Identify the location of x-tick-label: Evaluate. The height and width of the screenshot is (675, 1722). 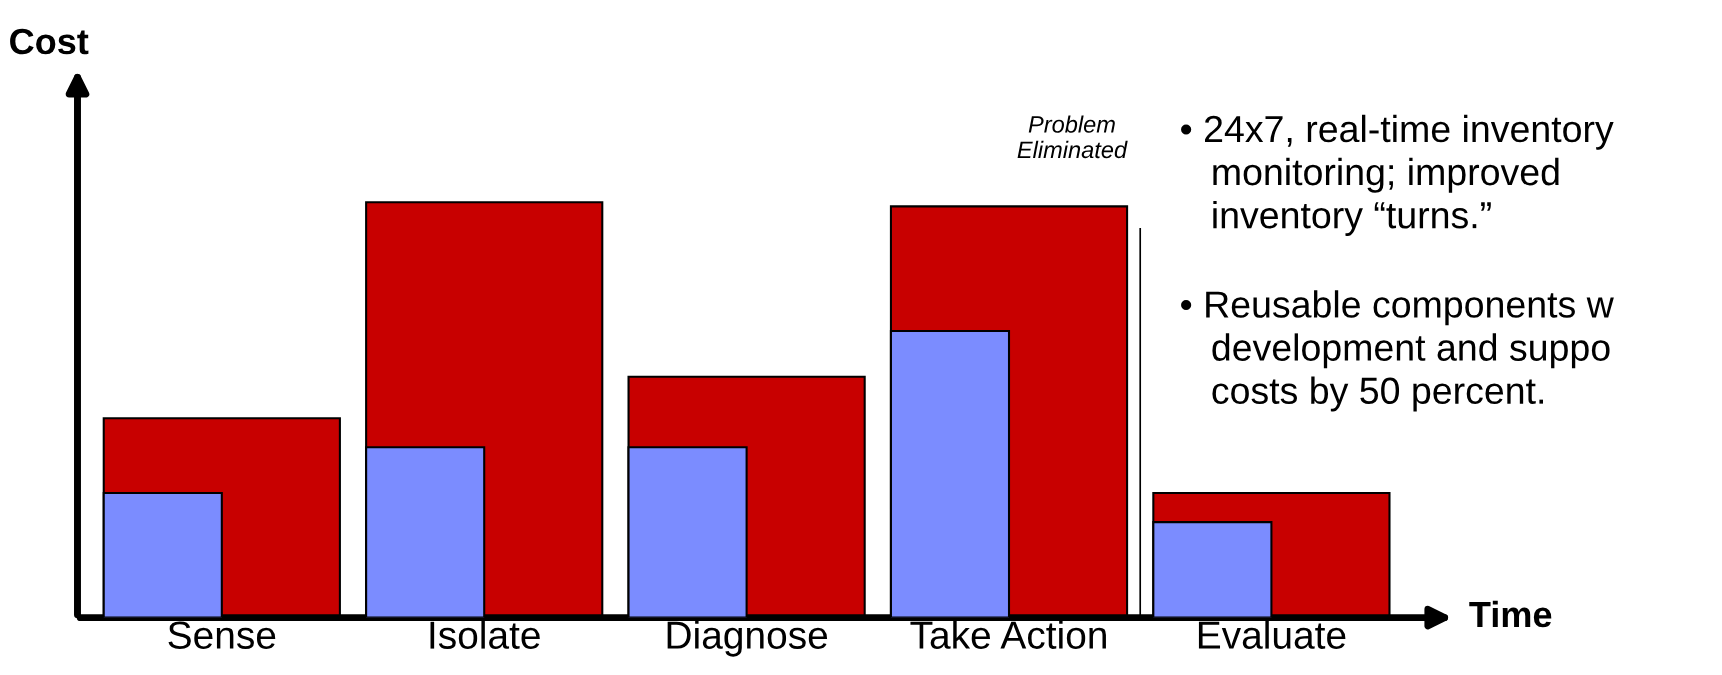
(1272, 634).